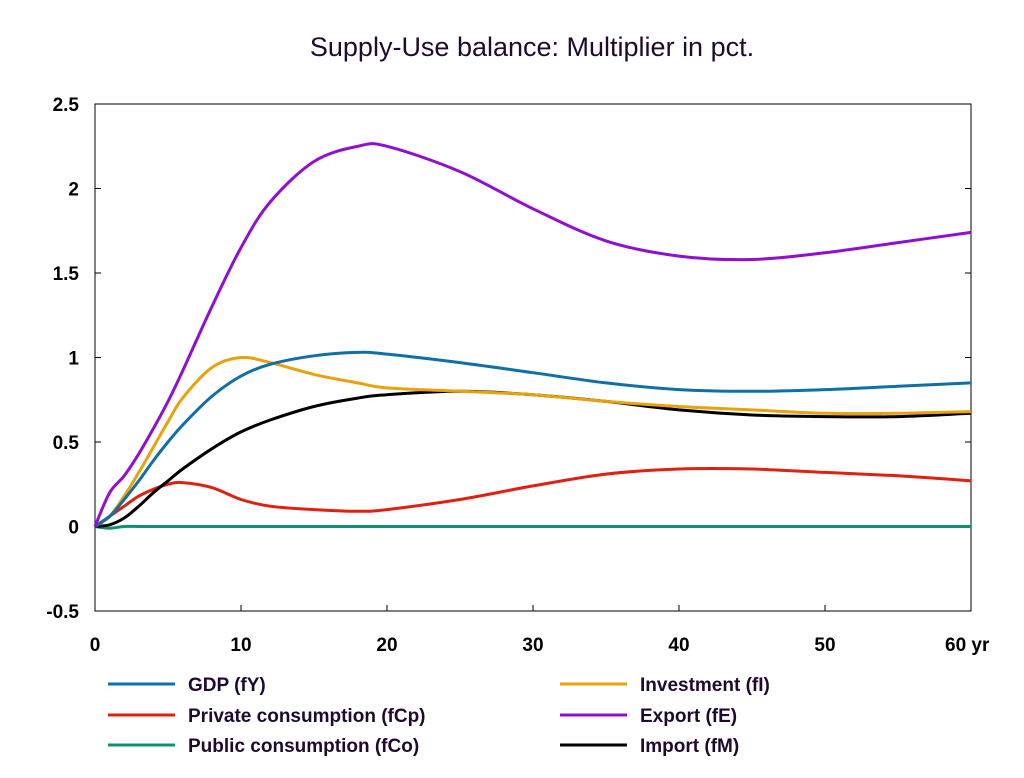  Describe the element at coordinates (95, 645) in the screenshot. I see `x-tick-label: 0` at that location.